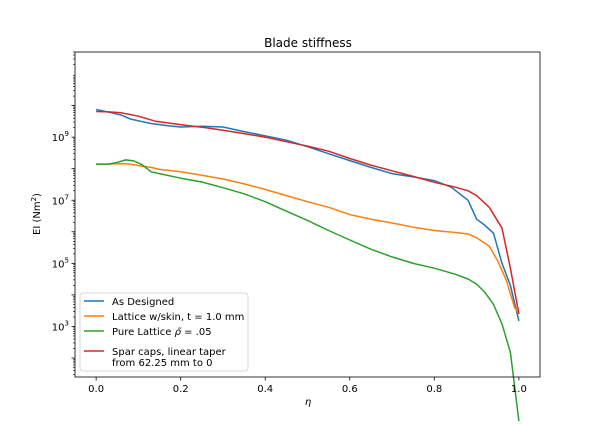  I want to click on chart-title: Blade stiffness, so click(308, 43).